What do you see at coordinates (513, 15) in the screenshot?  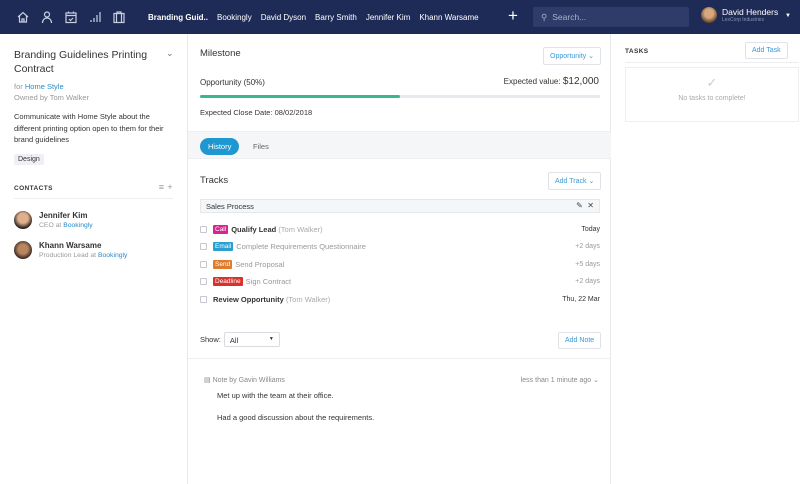 I see `add-icon: +` at bounding box center [513, 15].